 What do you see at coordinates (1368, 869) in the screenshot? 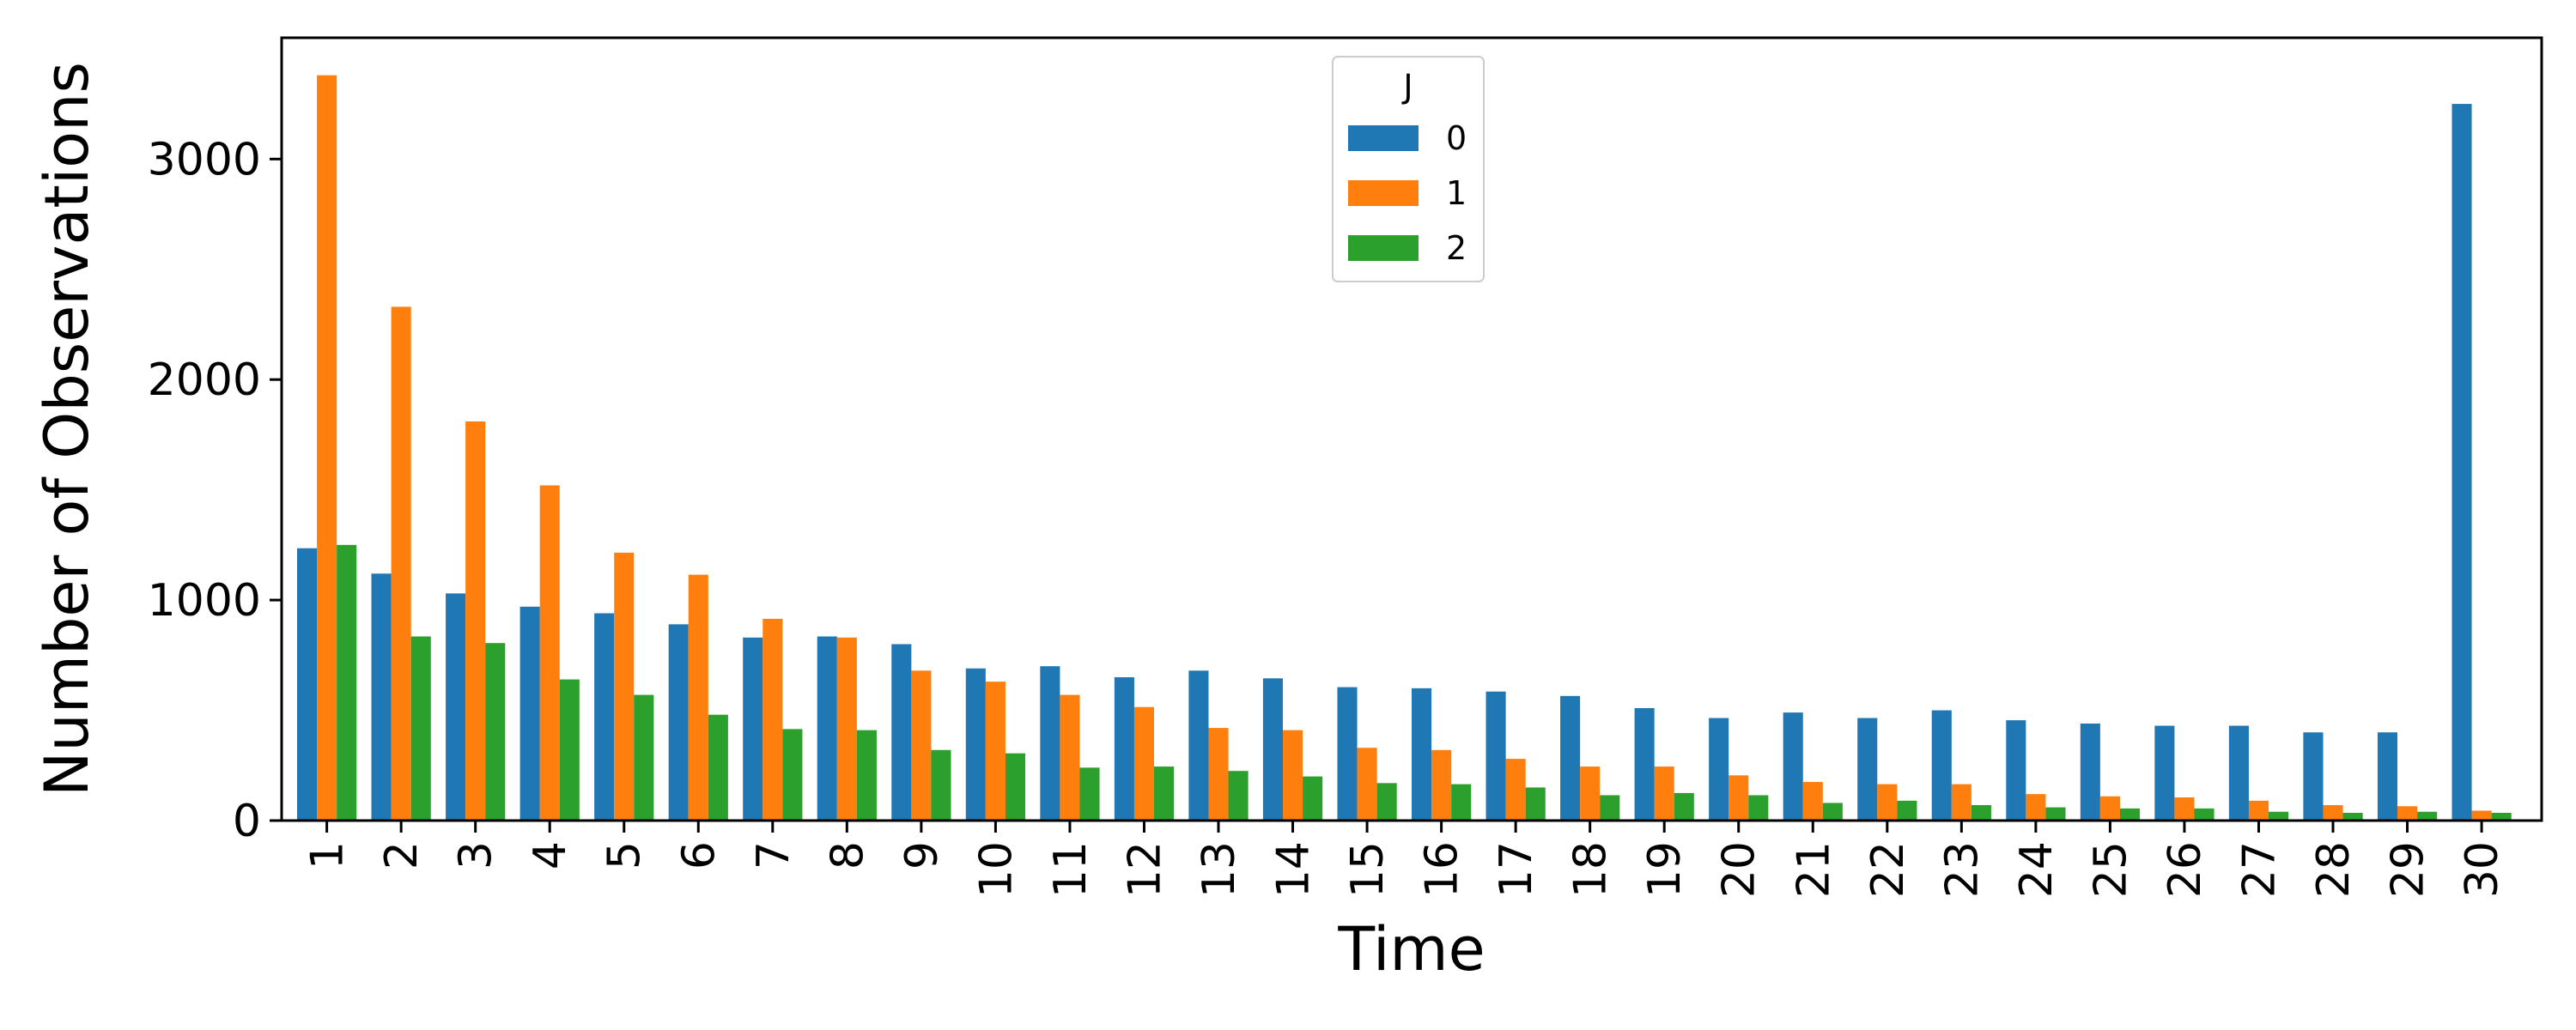
I see `x-tick-label: 15` at bounding box center [1368, 869].